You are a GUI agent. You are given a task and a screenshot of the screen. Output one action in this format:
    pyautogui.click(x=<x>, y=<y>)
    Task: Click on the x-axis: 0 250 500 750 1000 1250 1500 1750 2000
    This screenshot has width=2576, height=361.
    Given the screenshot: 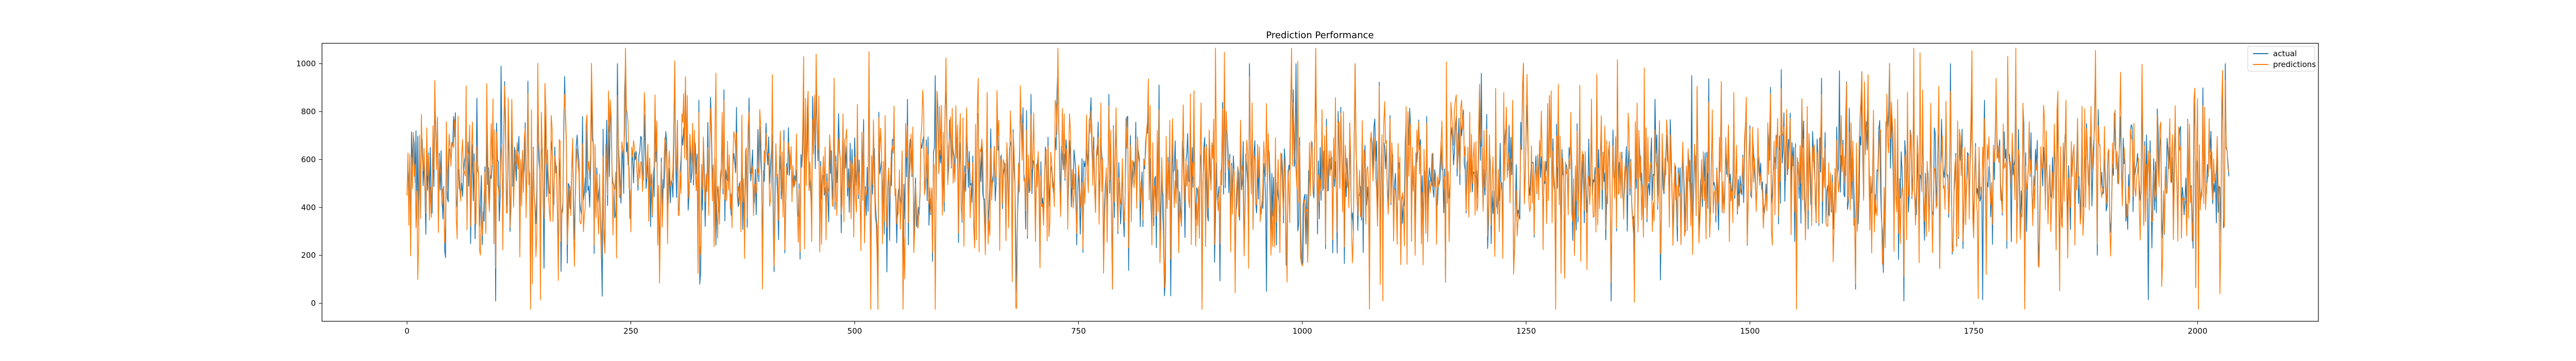 What is the action you would take?
    pyautogui.click(x=1306, y=328)
    